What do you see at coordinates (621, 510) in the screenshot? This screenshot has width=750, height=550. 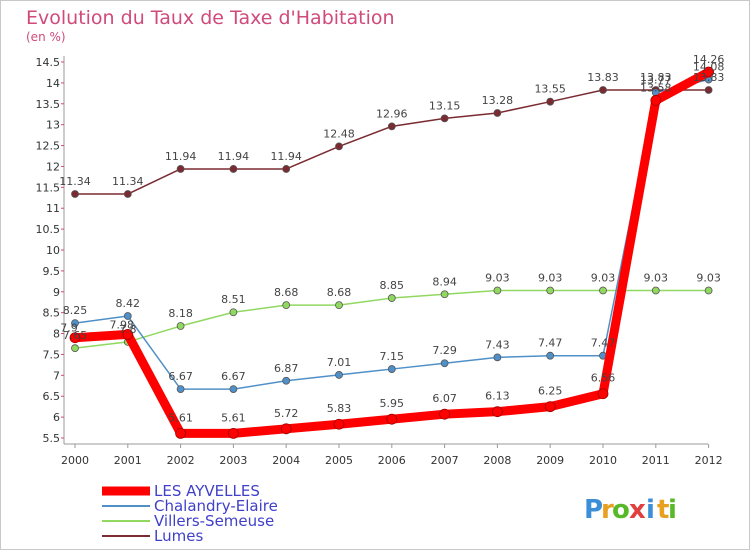 I see `logo-letter: o` at bounding box center [621, 510].